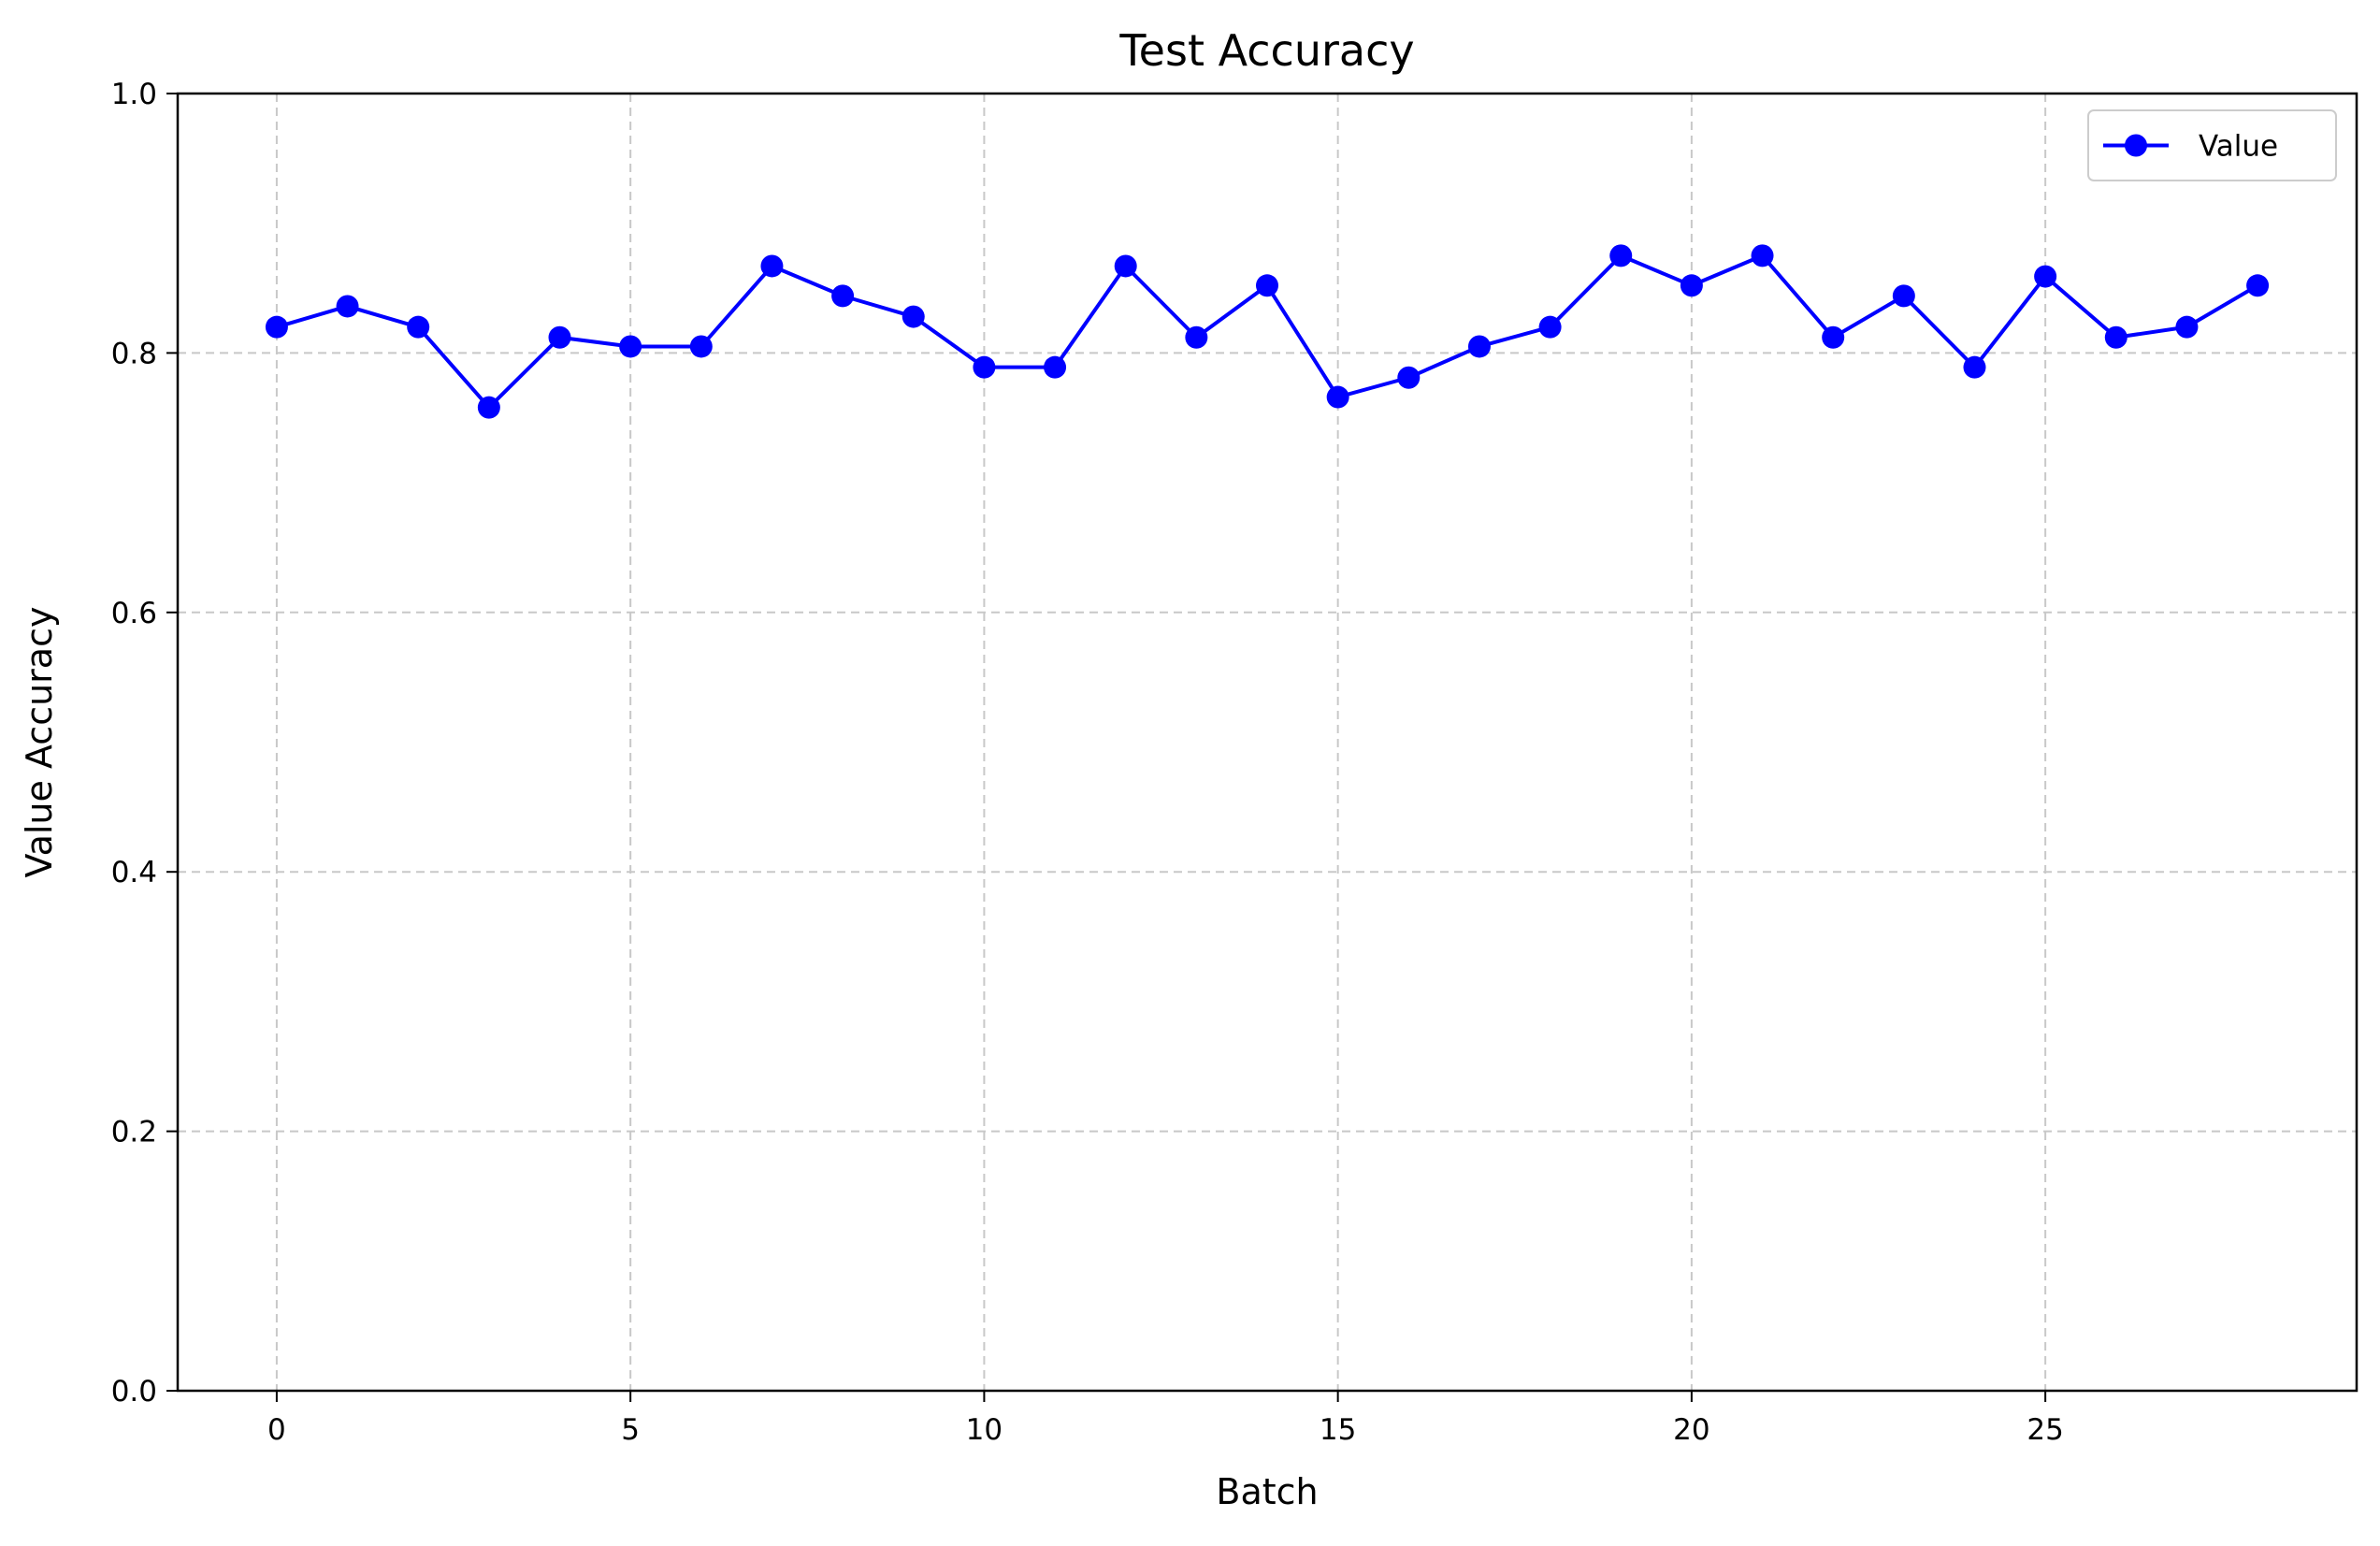 The width and height of the screenshot is (2380, 1546). Describe the element at coordinates (1266, 51) in the screenshot. I see `chart-title: Test Accuracy` at that location.